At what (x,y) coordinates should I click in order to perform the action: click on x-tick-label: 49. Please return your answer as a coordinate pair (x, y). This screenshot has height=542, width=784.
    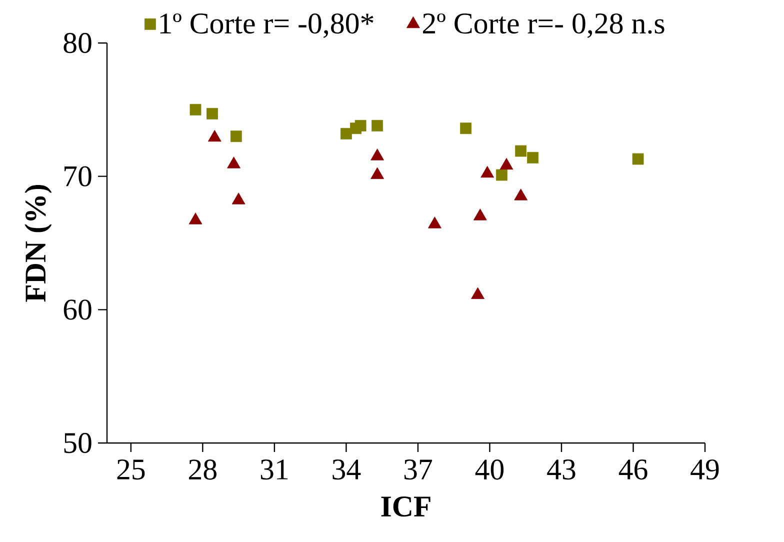
    Looking at the image, I should click on (704, 470).